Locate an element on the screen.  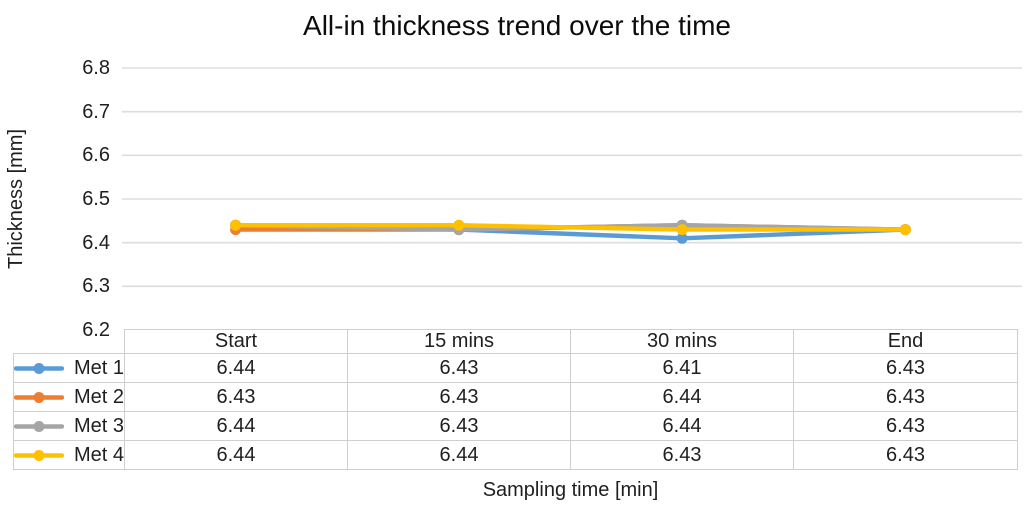
legend-key: Met 3 is located at coordinates (69, 426).